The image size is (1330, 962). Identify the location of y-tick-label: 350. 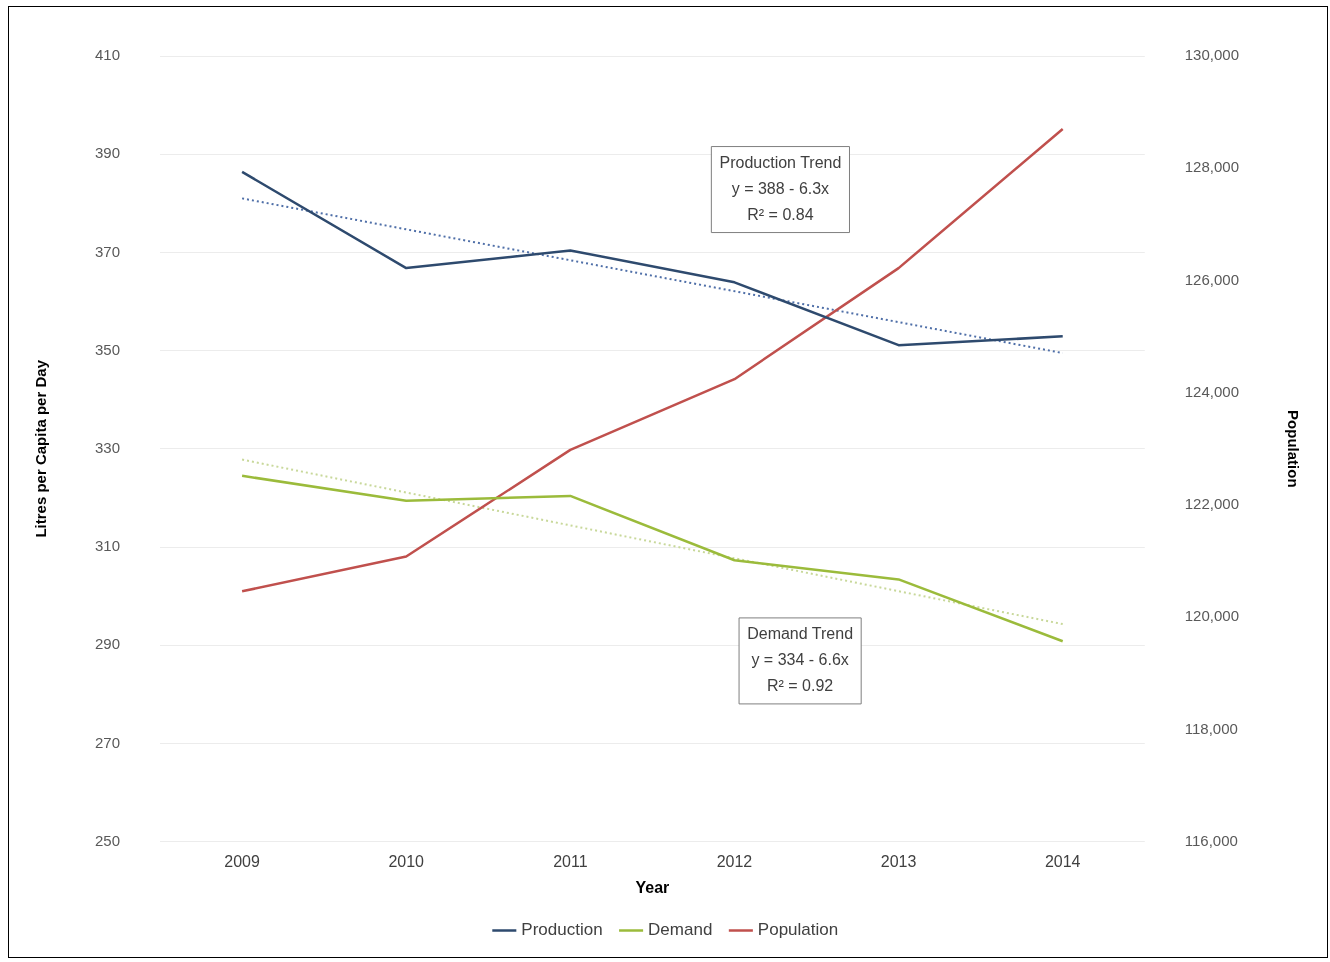
(108, 349).